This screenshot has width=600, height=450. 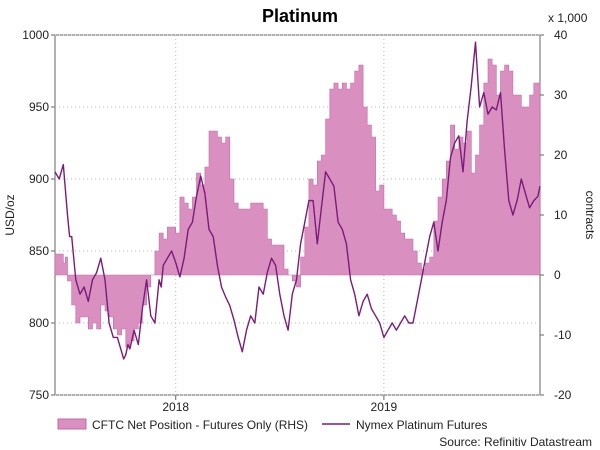 I want to click on right-tick-label: 40, so click(x=561, y=35).